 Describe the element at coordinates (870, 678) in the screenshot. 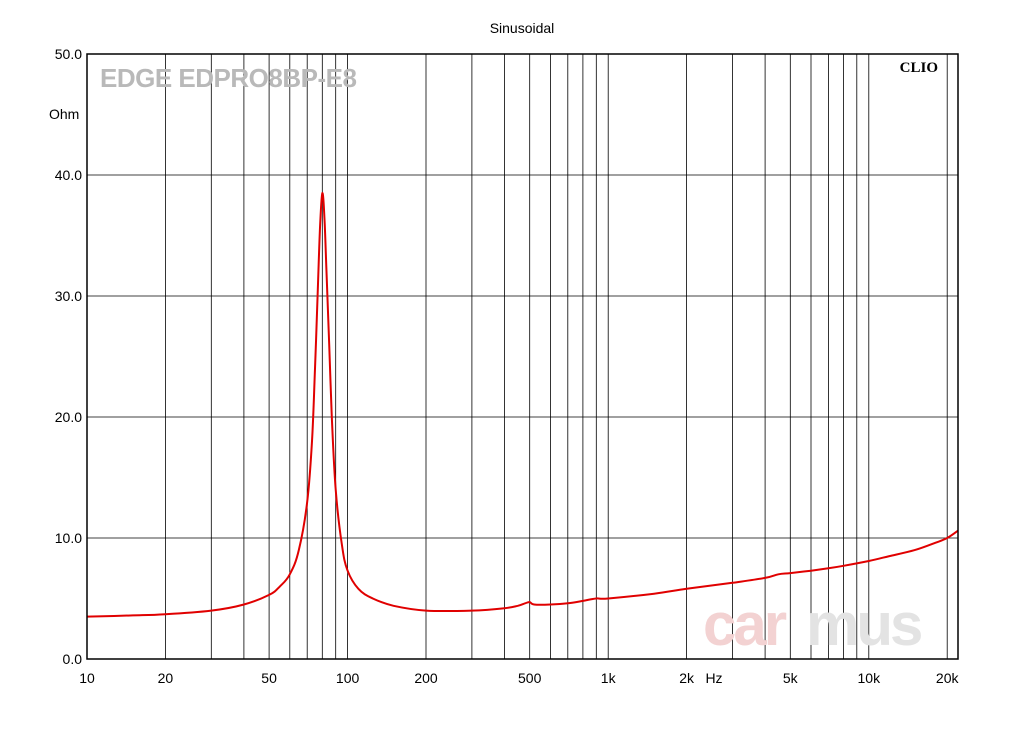

I see `x-tick-label: 10k` at that location.